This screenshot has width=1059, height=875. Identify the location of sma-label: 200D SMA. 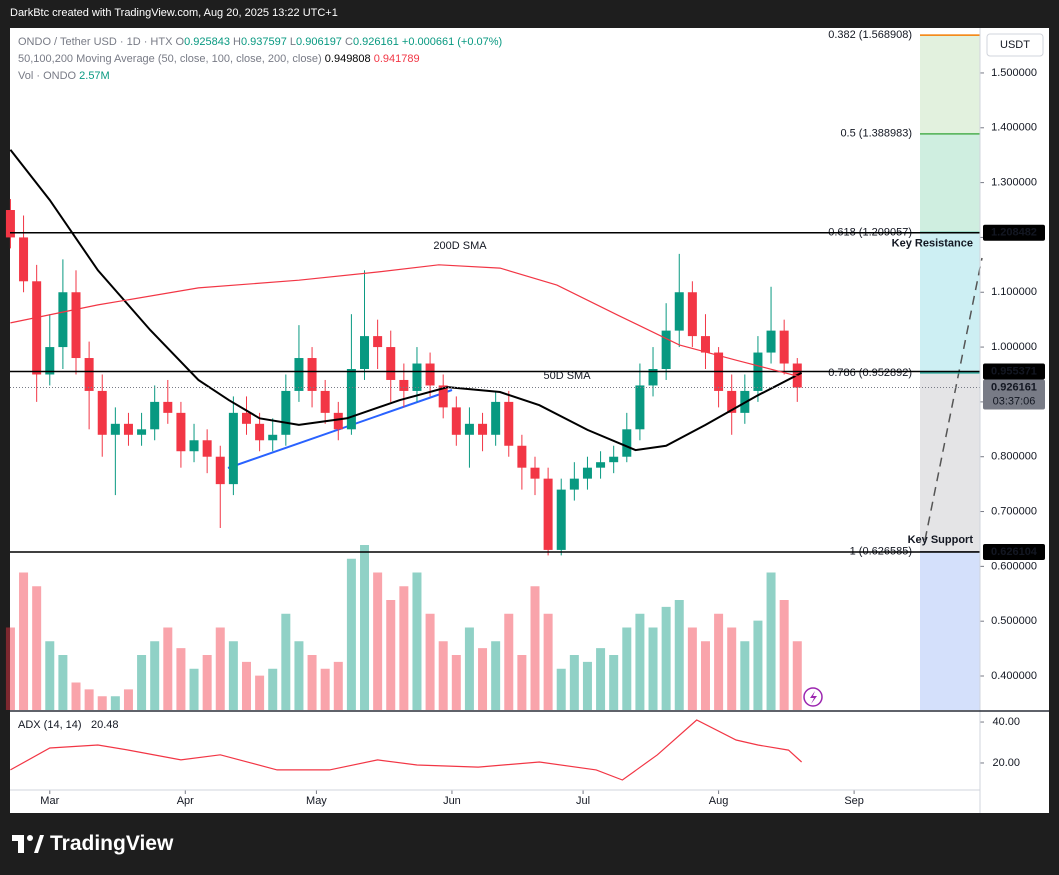
(460, 246).